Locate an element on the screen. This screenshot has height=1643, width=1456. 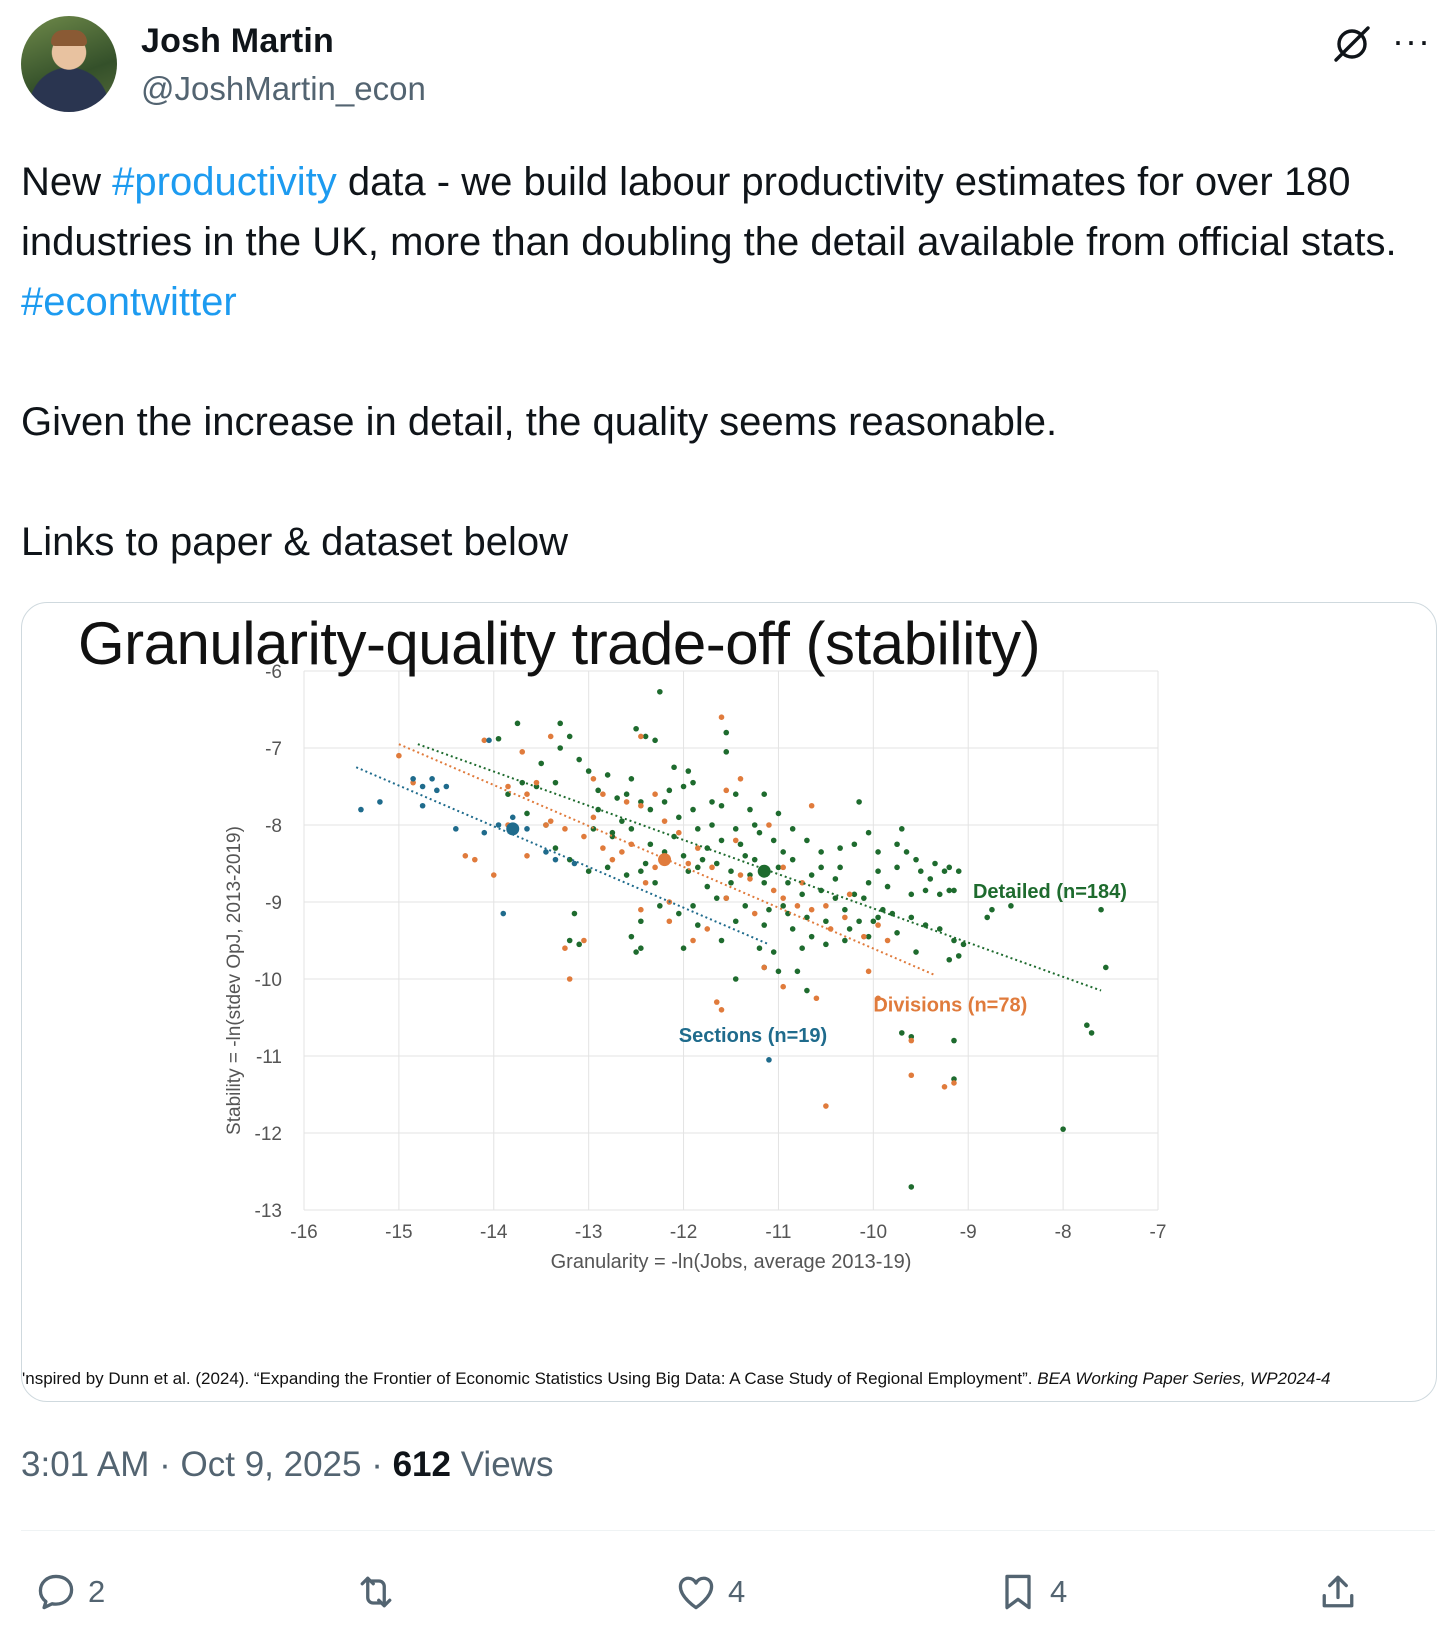
y-tick-label: -9 is located at coordinates (273, 903).